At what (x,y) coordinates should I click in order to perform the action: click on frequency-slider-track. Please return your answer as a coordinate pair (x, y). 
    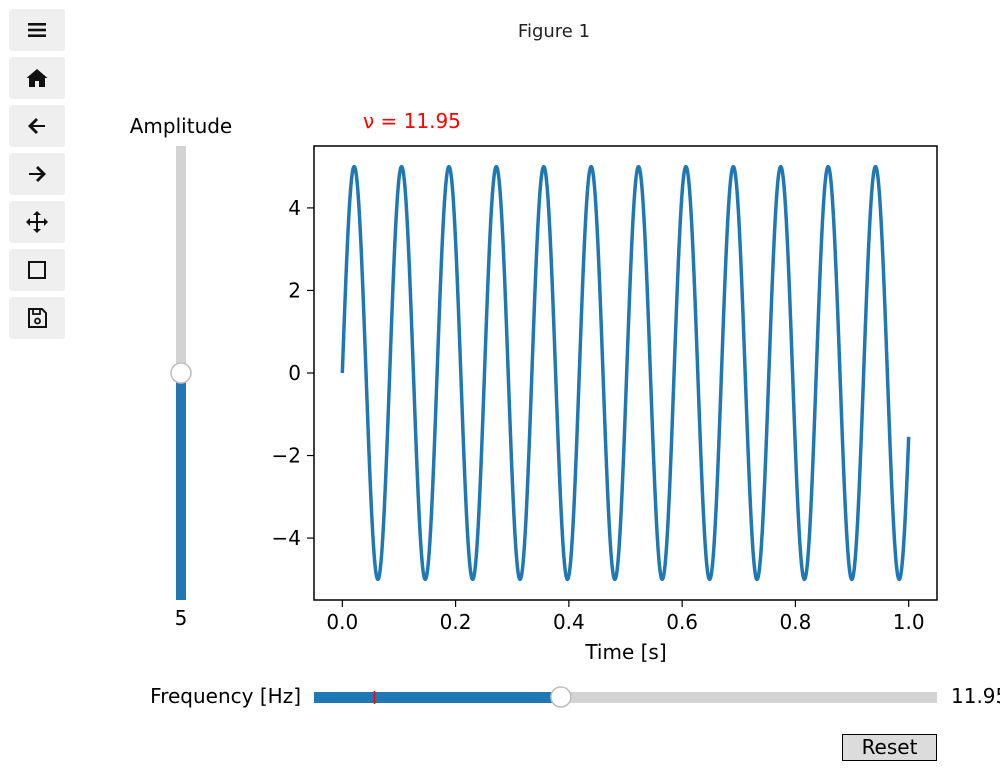
    Looking at the image, I should click on (625, 697).